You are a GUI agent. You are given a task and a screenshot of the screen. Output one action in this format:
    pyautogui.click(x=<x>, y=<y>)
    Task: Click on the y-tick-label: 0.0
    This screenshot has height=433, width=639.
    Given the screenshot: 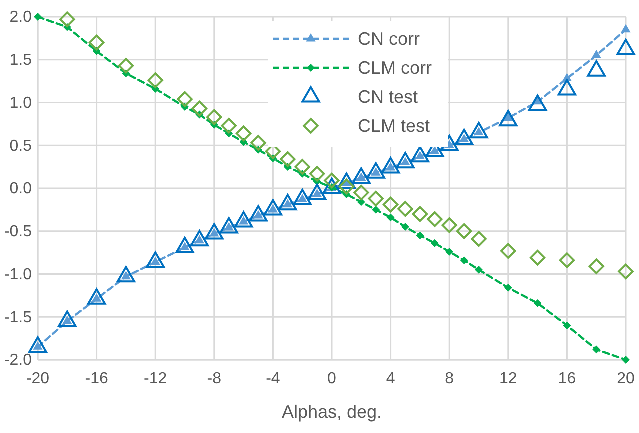 What is the action you would take?
    pyautogui.click(x=21, y=189)
    